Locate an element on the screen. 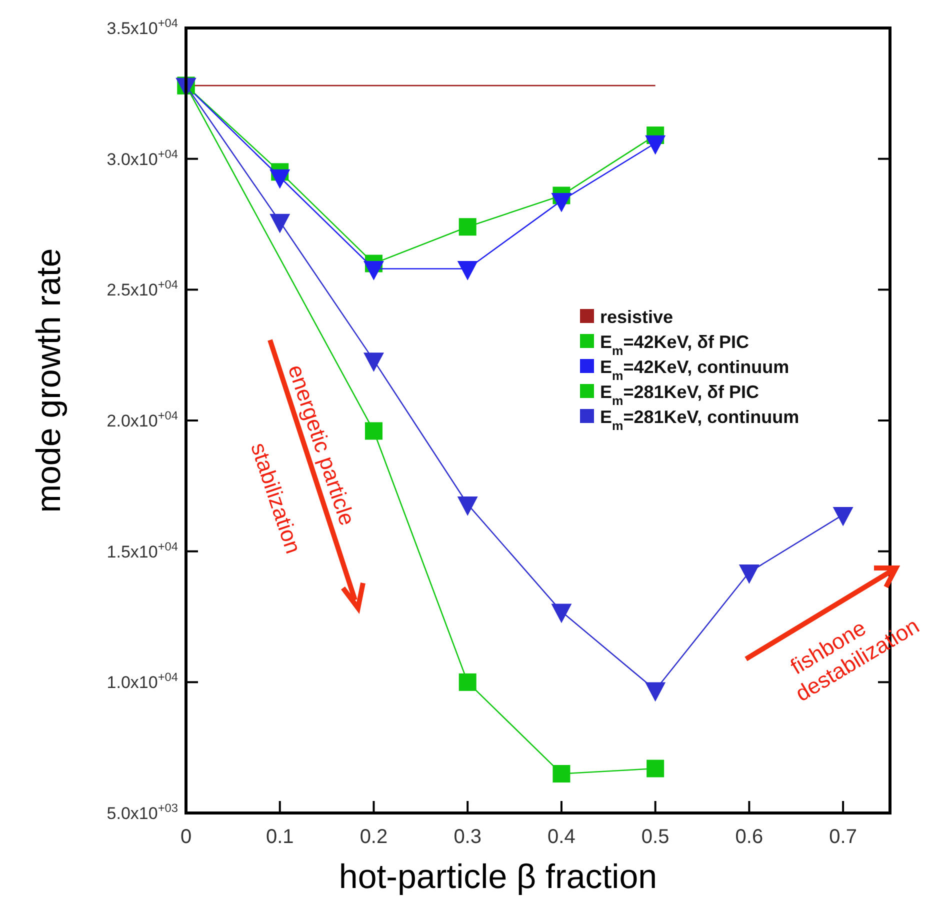 The image size is (950, 900). x-tick-label: 0.2 is located at coordinates (374, 837).